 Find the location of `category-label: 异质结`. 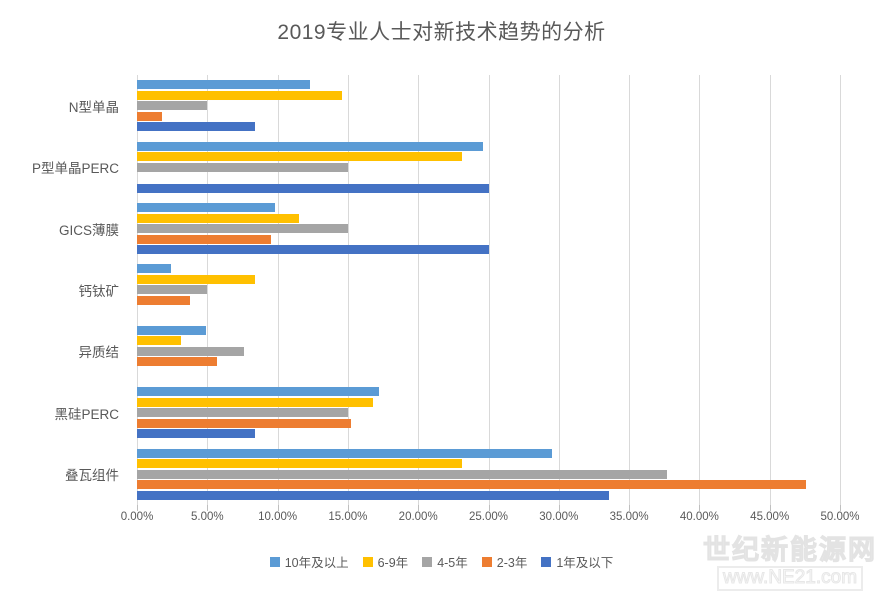

category-label: 异质结 is located at coordinates (99, 353).